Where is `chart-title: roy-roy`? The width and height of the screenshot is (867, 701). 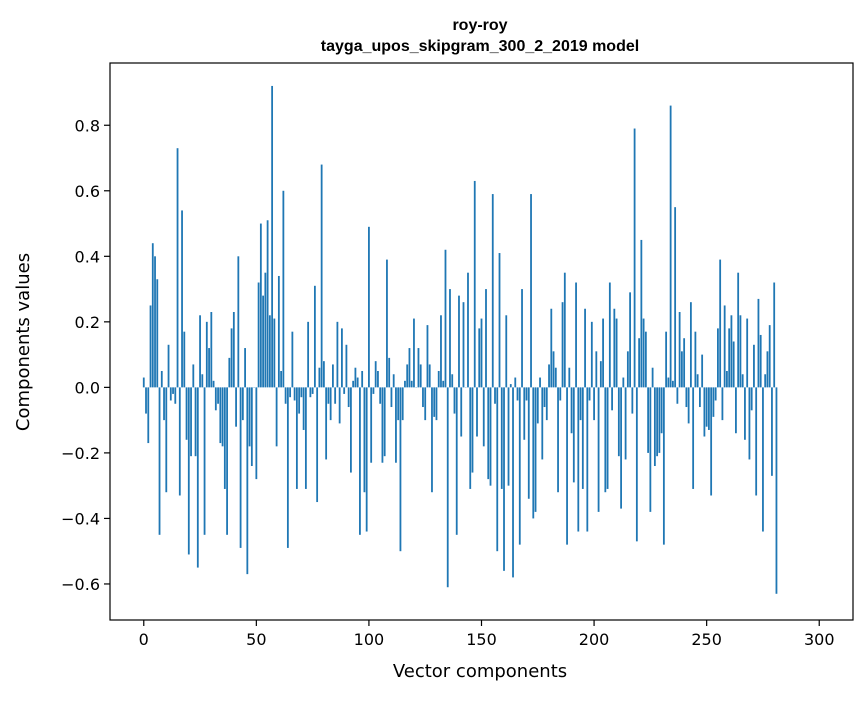 chart-title: roy-roy is located at coordinates (479, 25).